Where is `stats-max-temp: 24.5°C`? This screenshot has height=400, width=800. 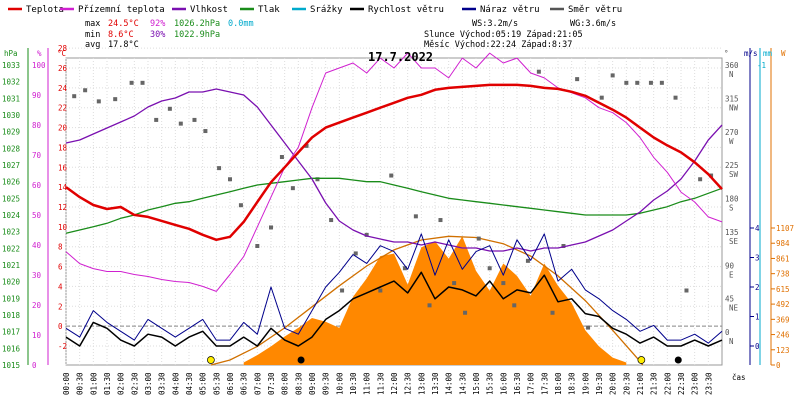
stats-max-temp: 24.5°C is located at coordinates (123, 24).